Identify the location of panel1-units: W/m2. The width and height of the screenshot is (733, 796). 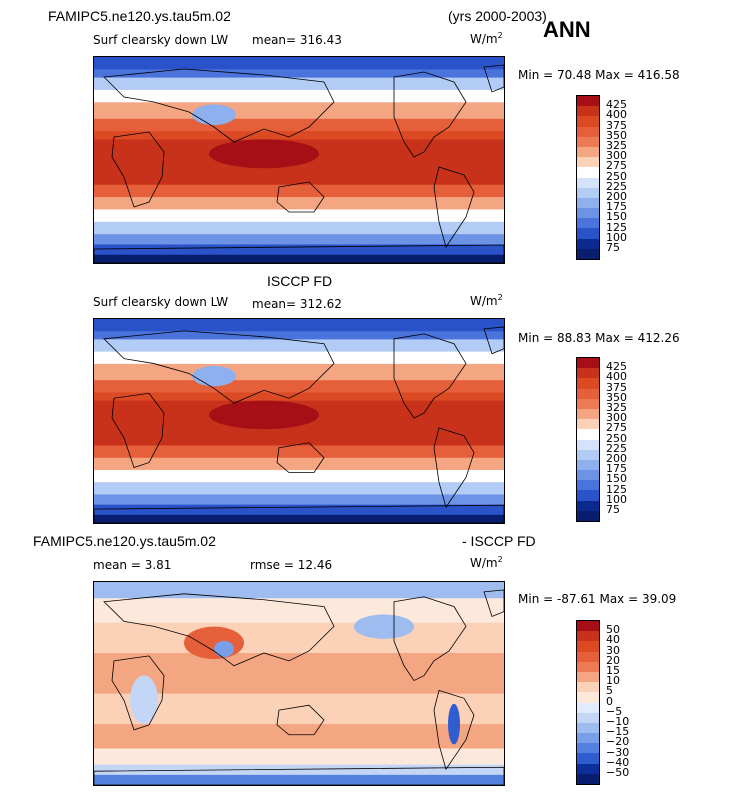
(486, 38).